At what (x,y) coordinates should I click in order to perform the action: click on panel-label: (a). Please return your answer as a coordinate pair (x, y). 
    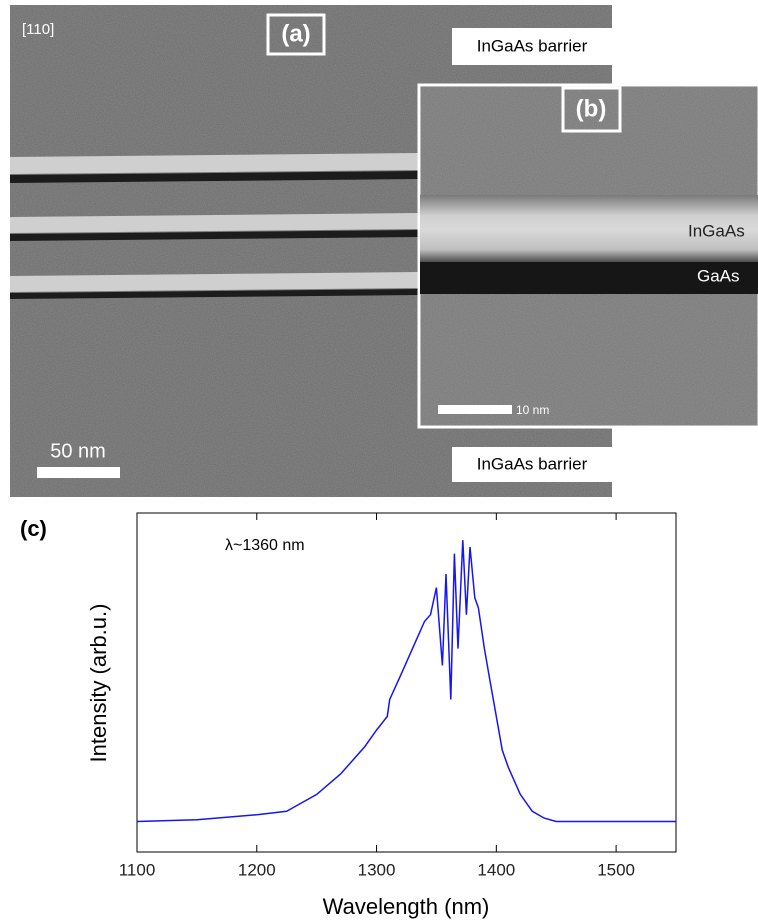
    Looking at the image, I should click on (295, 33).